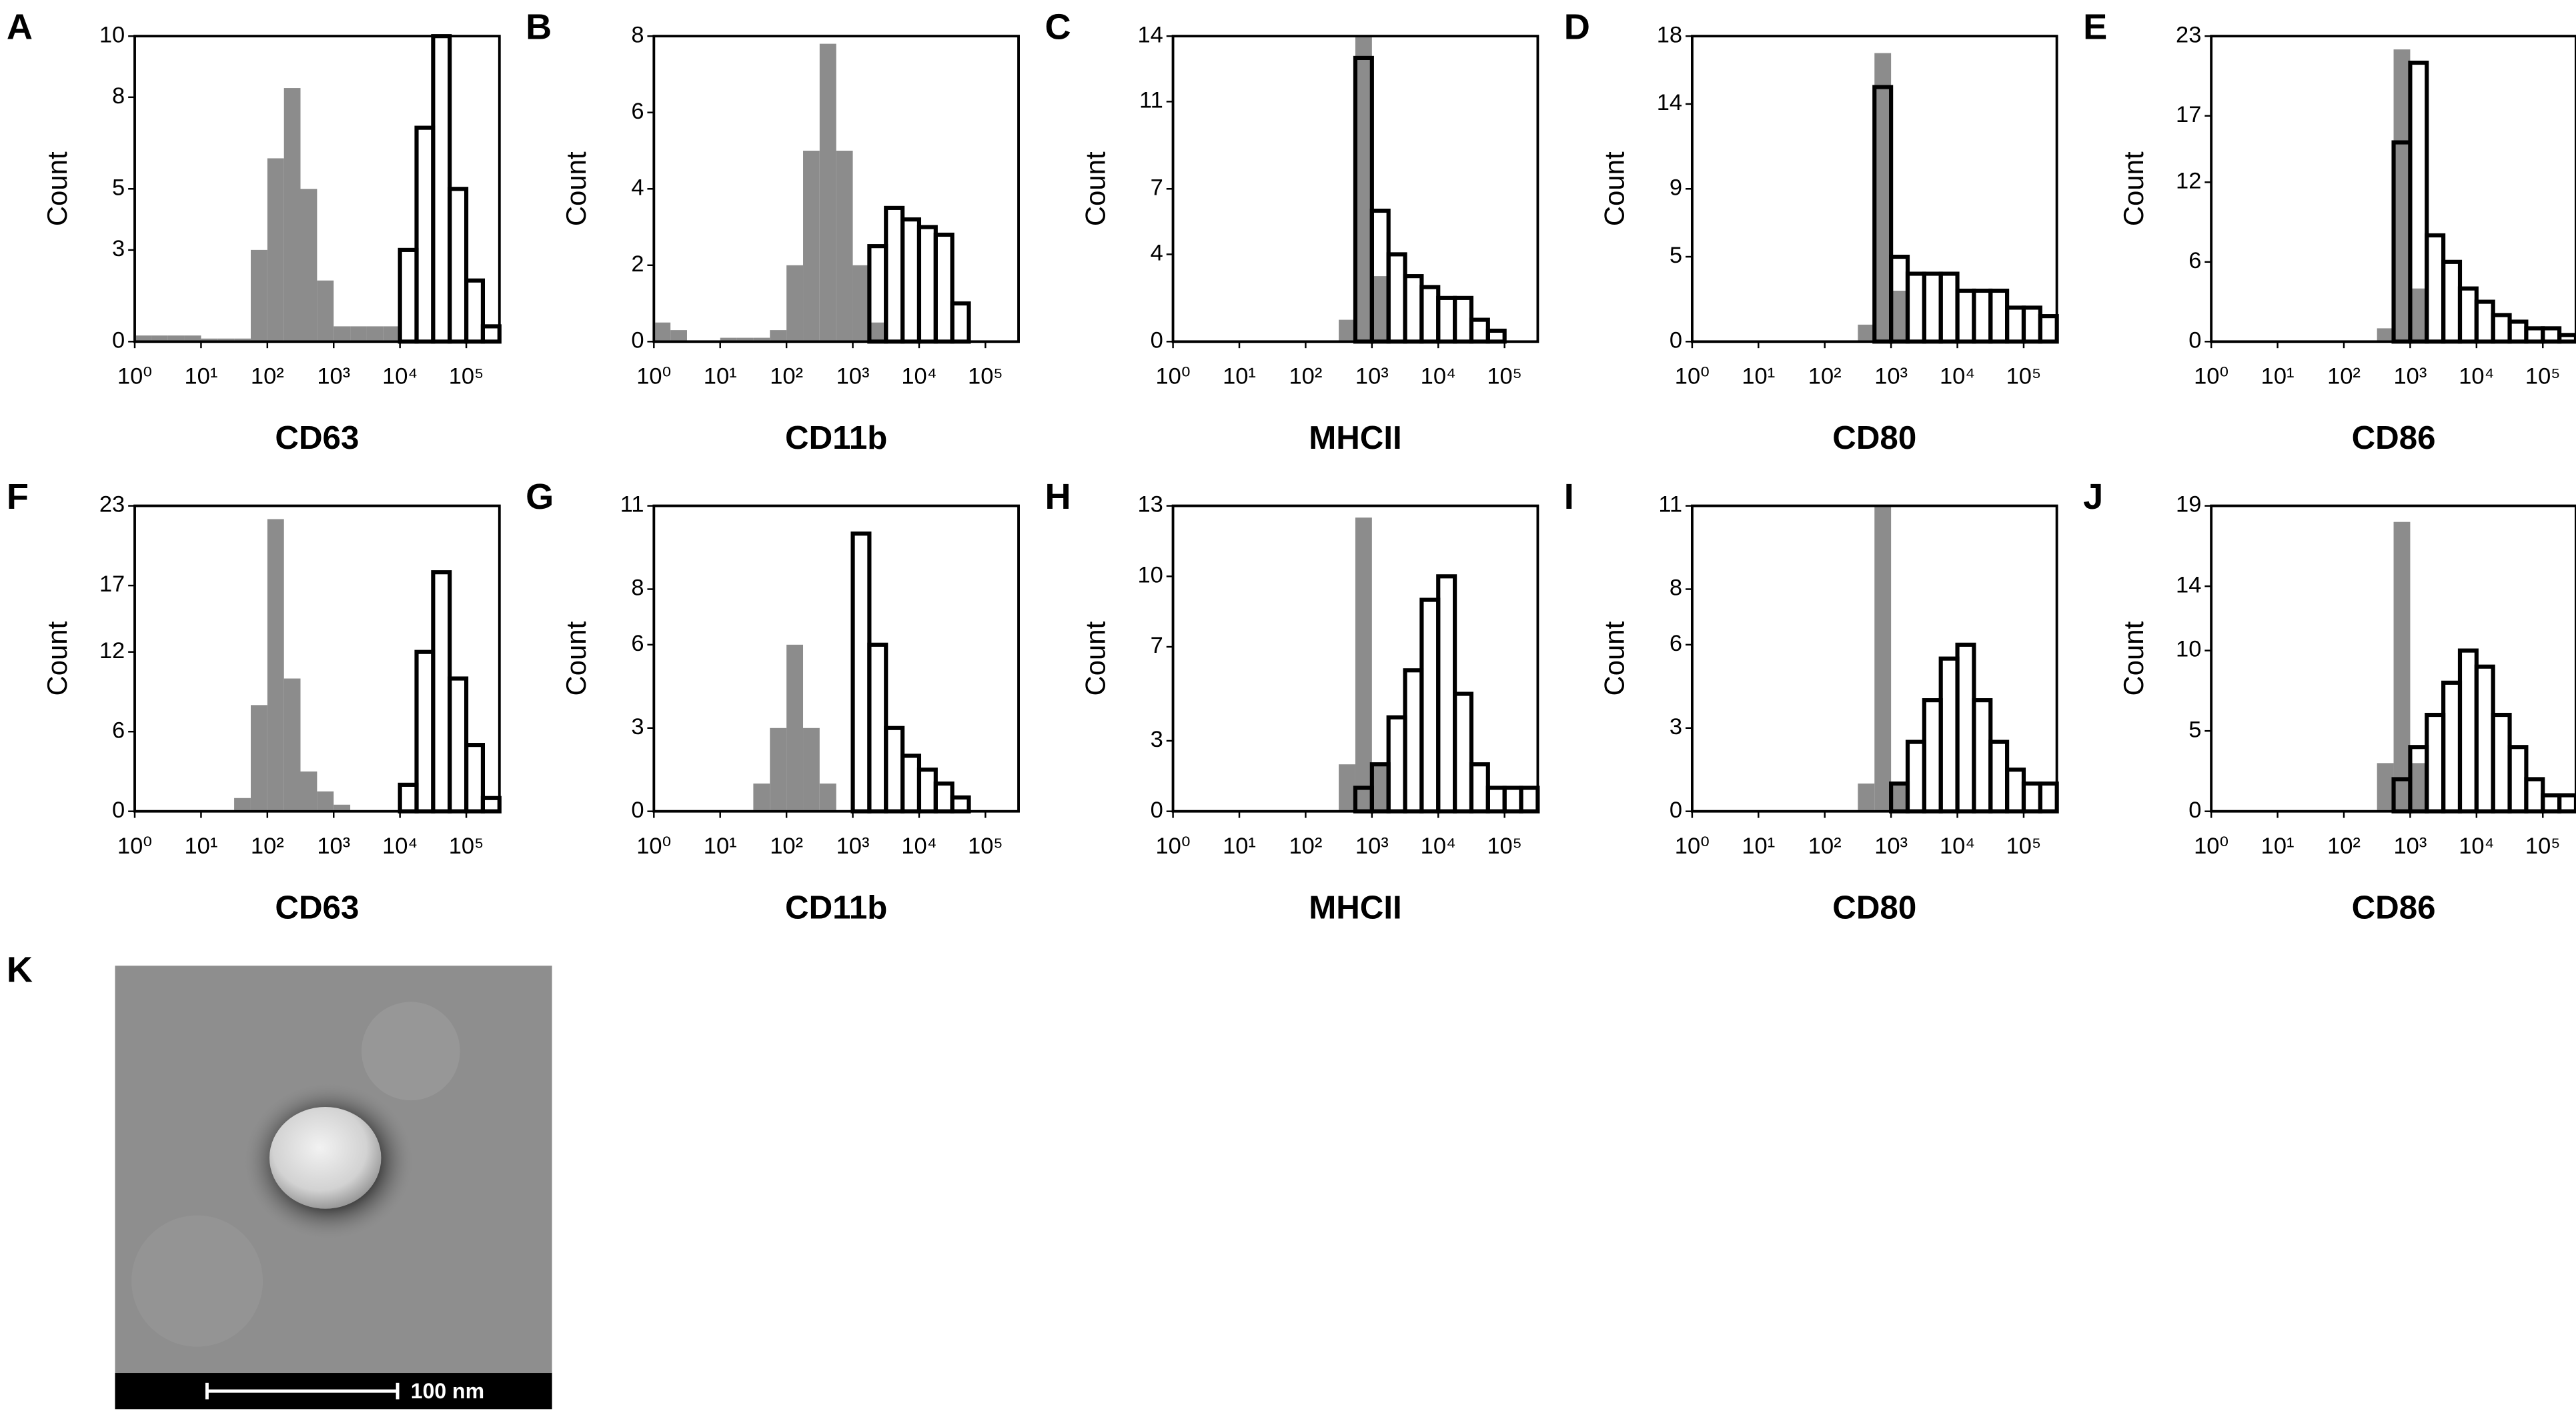  What do you see at coordinates (118, 248) in the screenshot?
I see `y-tick-label: 3` at bounding box center [118, 248].